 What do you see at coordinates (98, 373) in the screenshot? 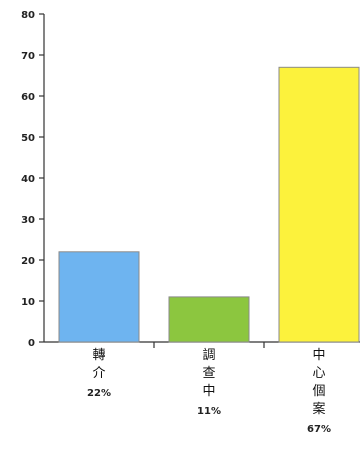
I see `category-label-char: 介` at bounding box center [98, 373].